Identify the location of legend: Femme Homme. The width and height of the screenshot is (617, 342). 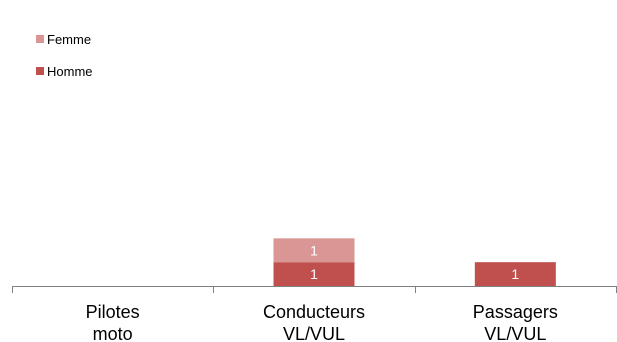
(64, 63).